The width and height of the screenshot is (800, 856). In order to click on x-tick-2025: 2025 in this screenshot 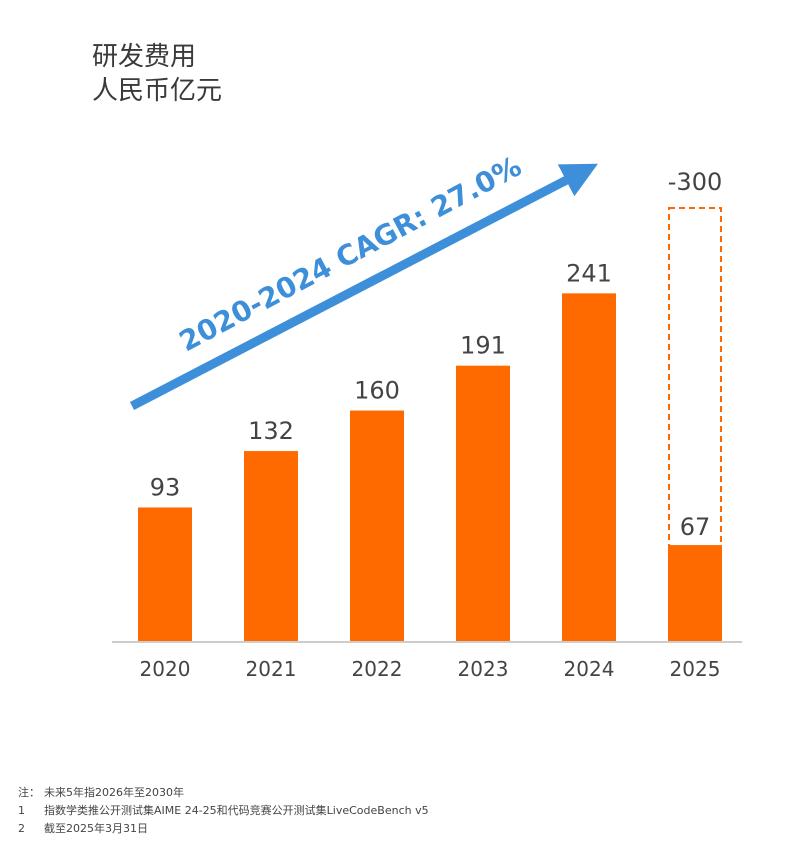, I will do `click(695, 669)`.